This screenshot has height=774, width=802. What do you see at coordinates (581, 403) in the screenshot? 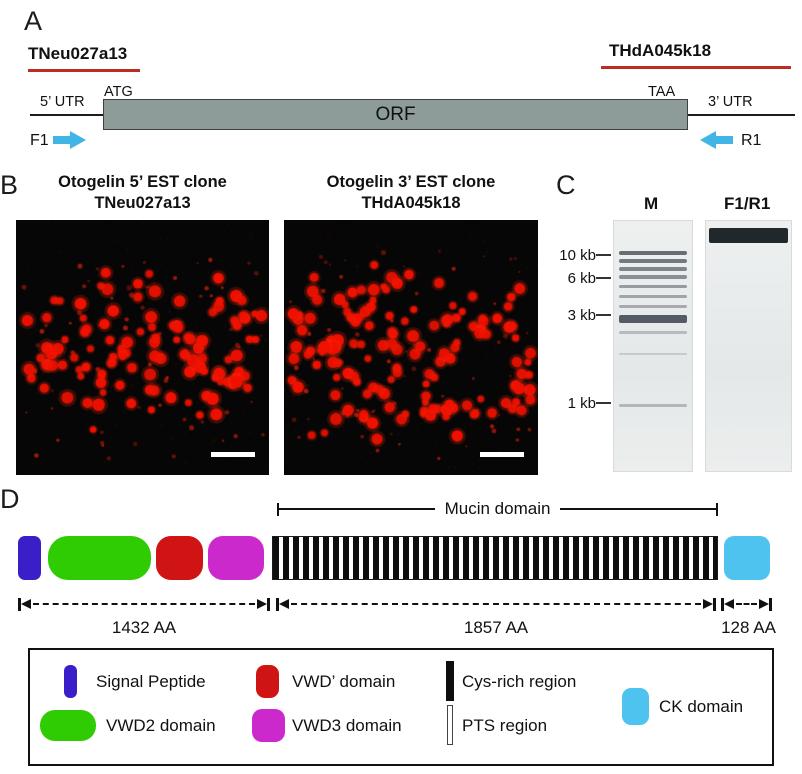
I see `marker-1kb: 1 kb` at bounding box center [581, 403].